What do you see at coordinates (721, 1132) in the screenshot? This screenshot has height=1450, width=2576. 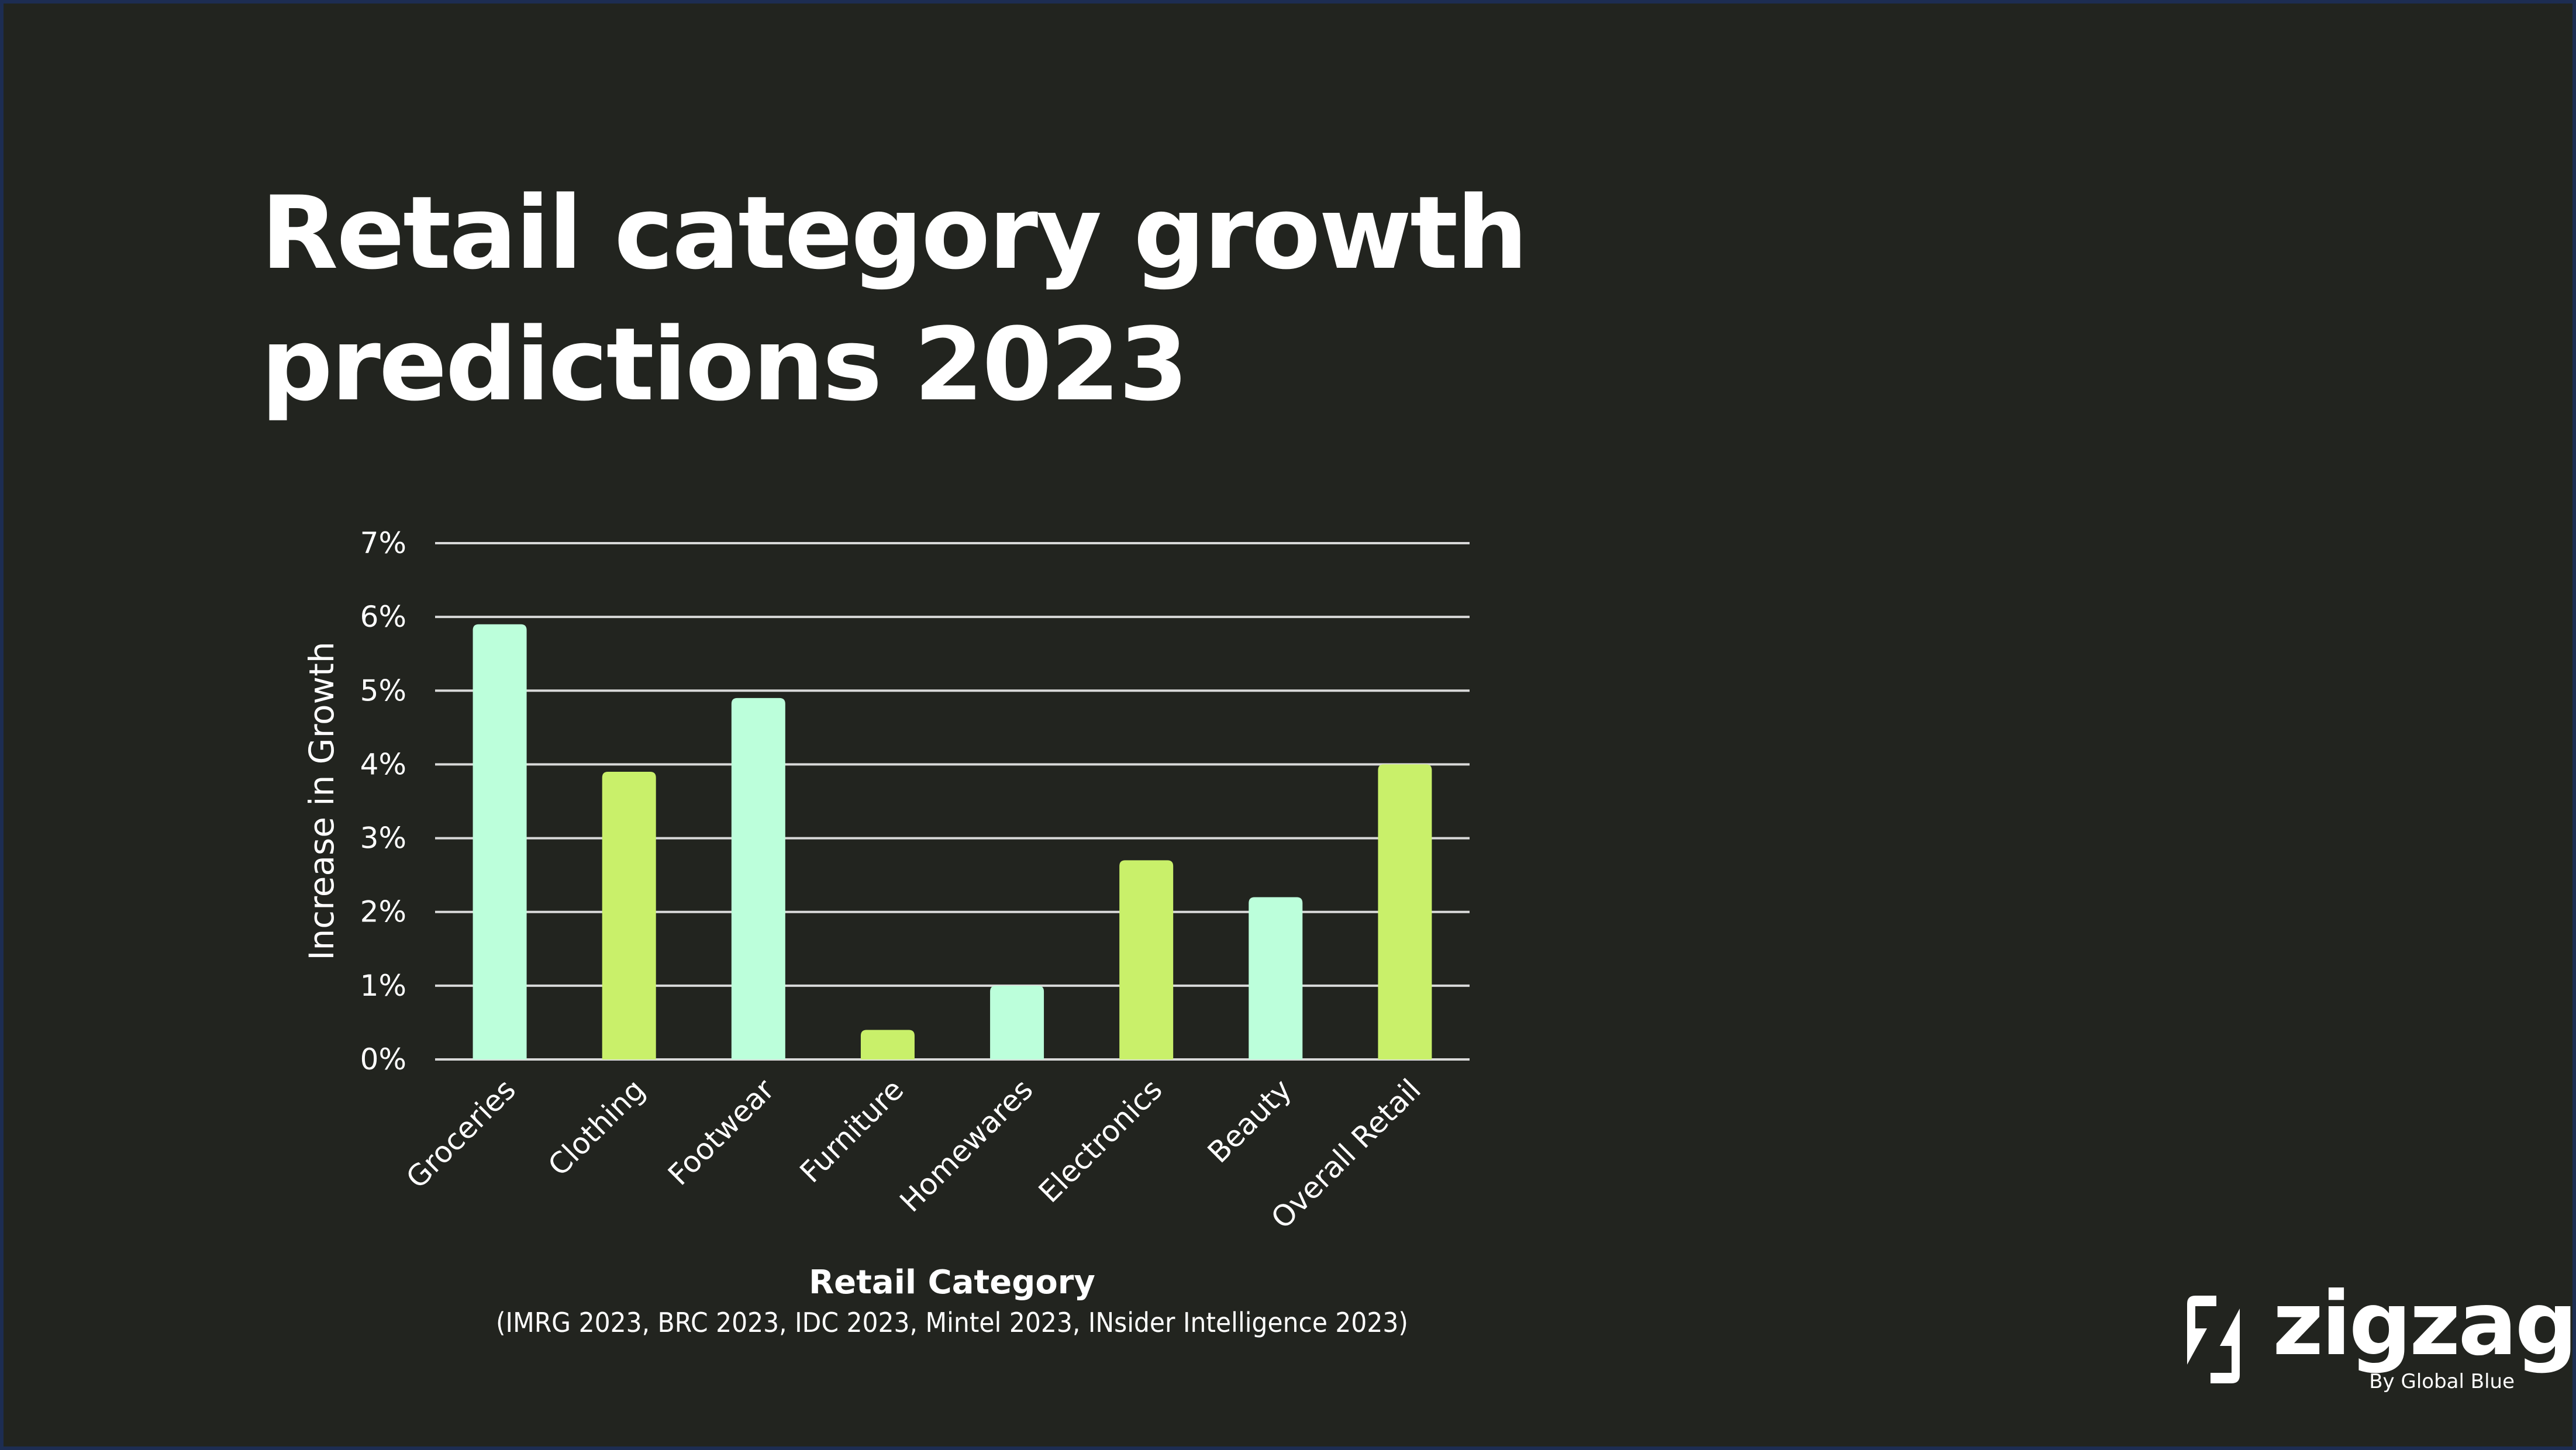 I see `x-tick-label: Footwear` at bounding box center [721, 1132].